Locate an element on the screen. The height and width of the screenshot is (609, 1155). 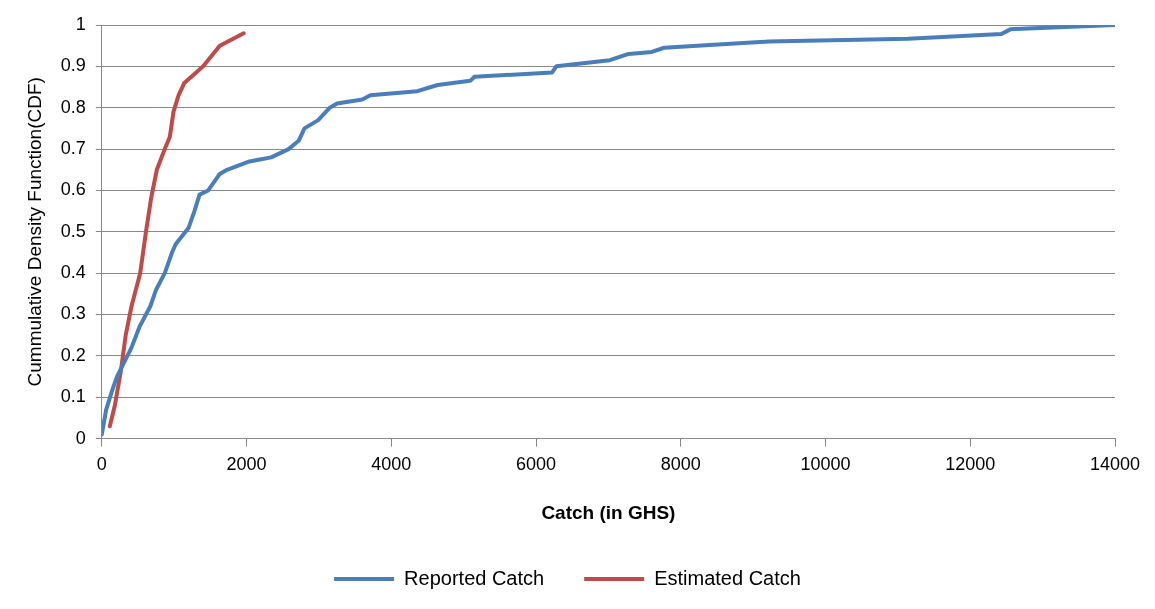
y-tick-label: 0.5 is located at coordinates (73, 230).